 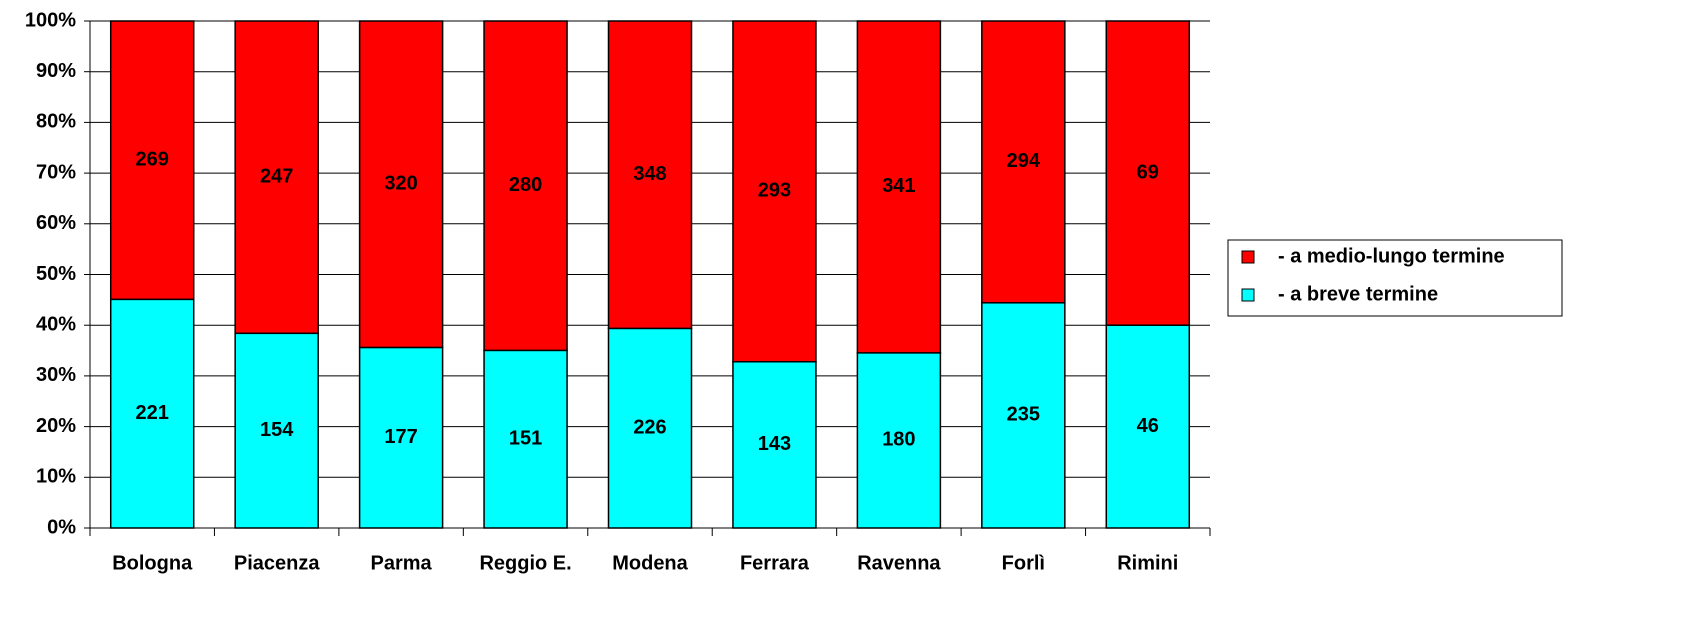 I want to click on data-label: 154, so click(x=277, y=430).